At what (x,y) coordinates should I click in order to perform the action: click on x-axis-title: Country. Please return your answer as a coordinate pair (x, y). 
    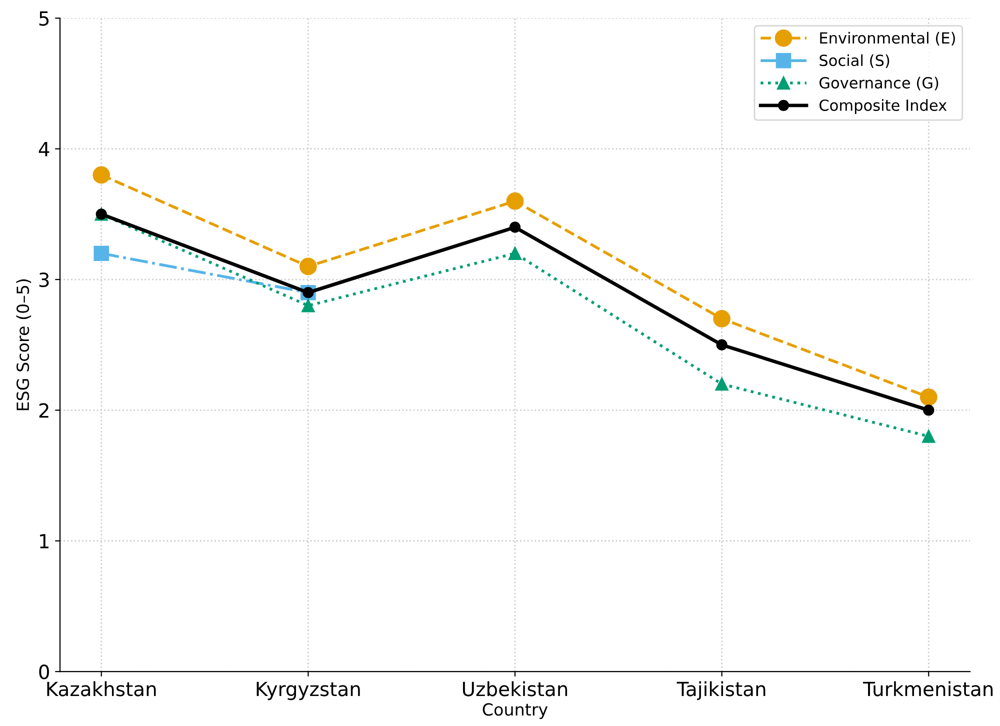
    Looking at the image, I should click on (515, 711).